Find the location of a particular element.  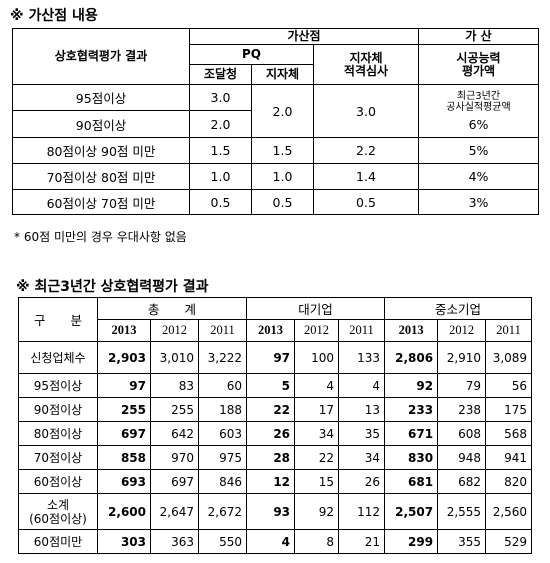

value-cell: 830 is located at coordinates (411, 457).